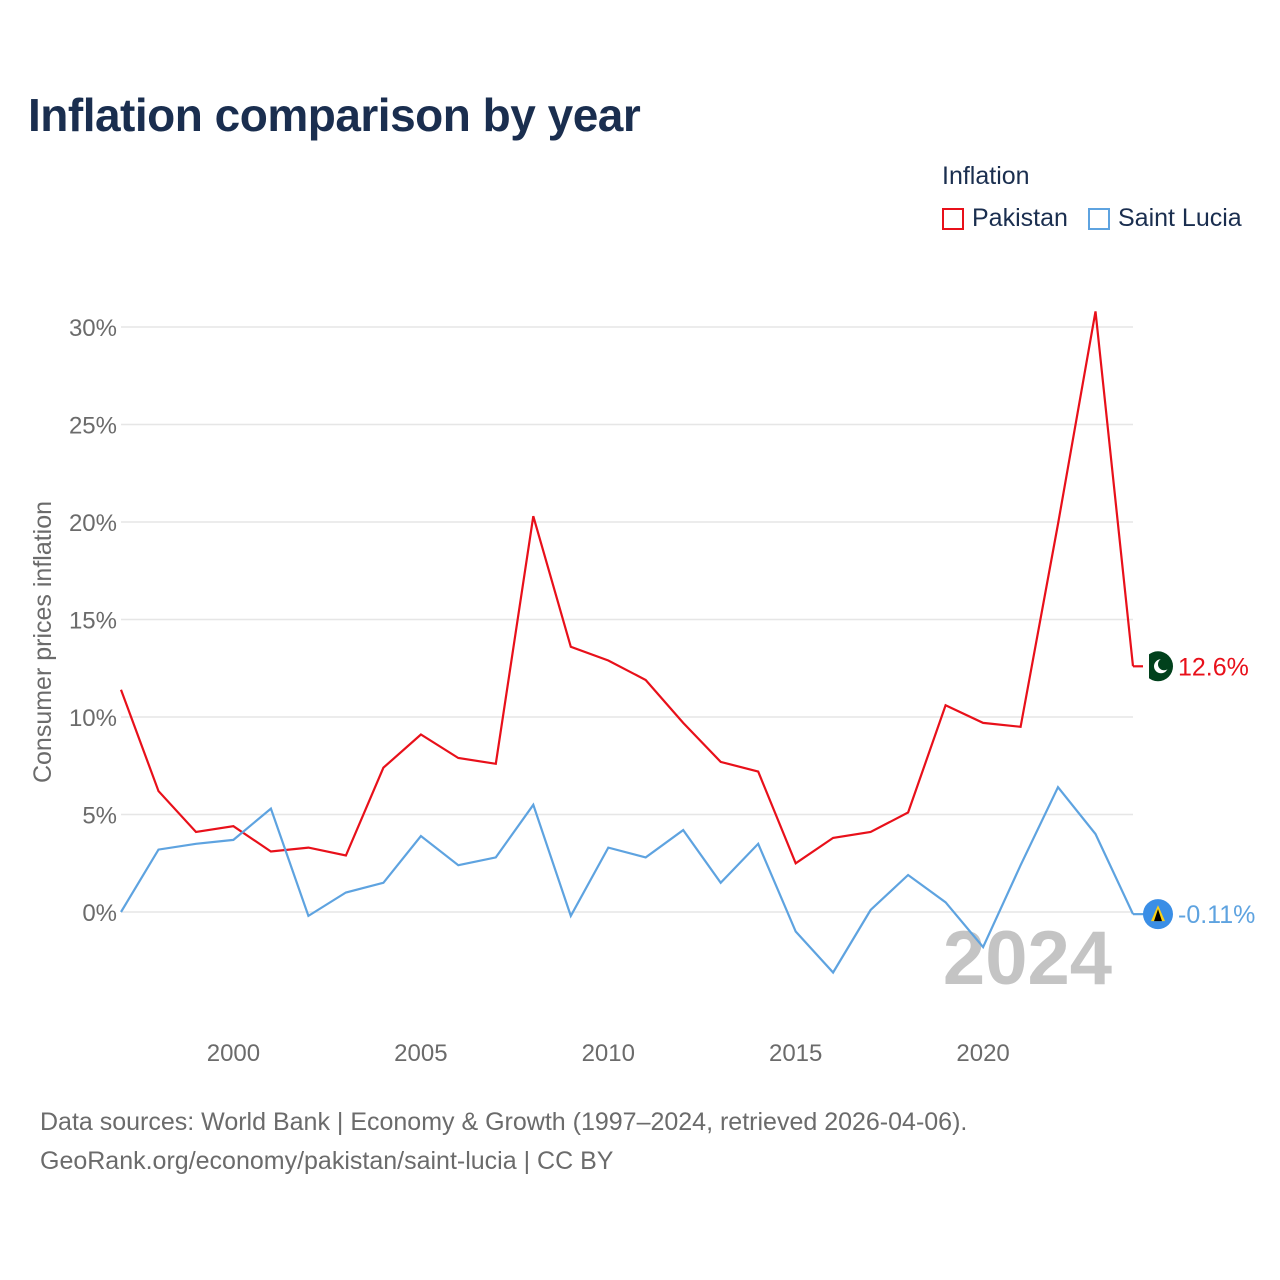 The image size is (1280, 1280). I want to click on x-tick-label: 2005, so click(420, 1053).